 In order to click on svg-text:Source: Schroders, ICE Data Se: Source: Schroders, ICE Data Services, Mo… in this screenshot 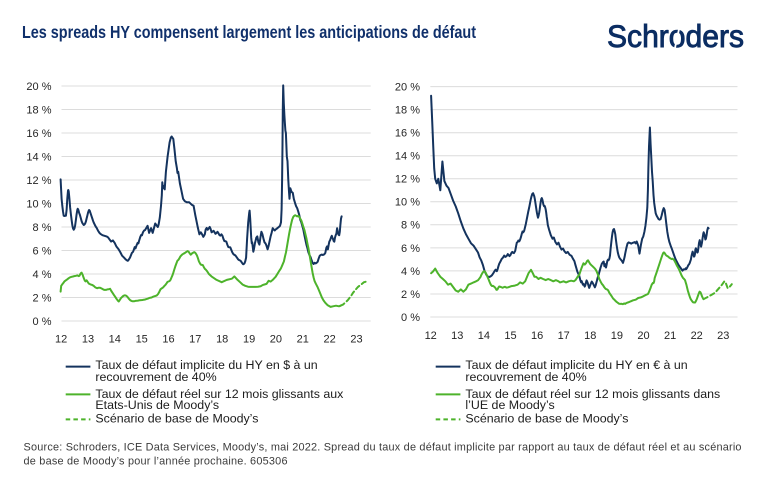, I will do `click(383, 448)`.